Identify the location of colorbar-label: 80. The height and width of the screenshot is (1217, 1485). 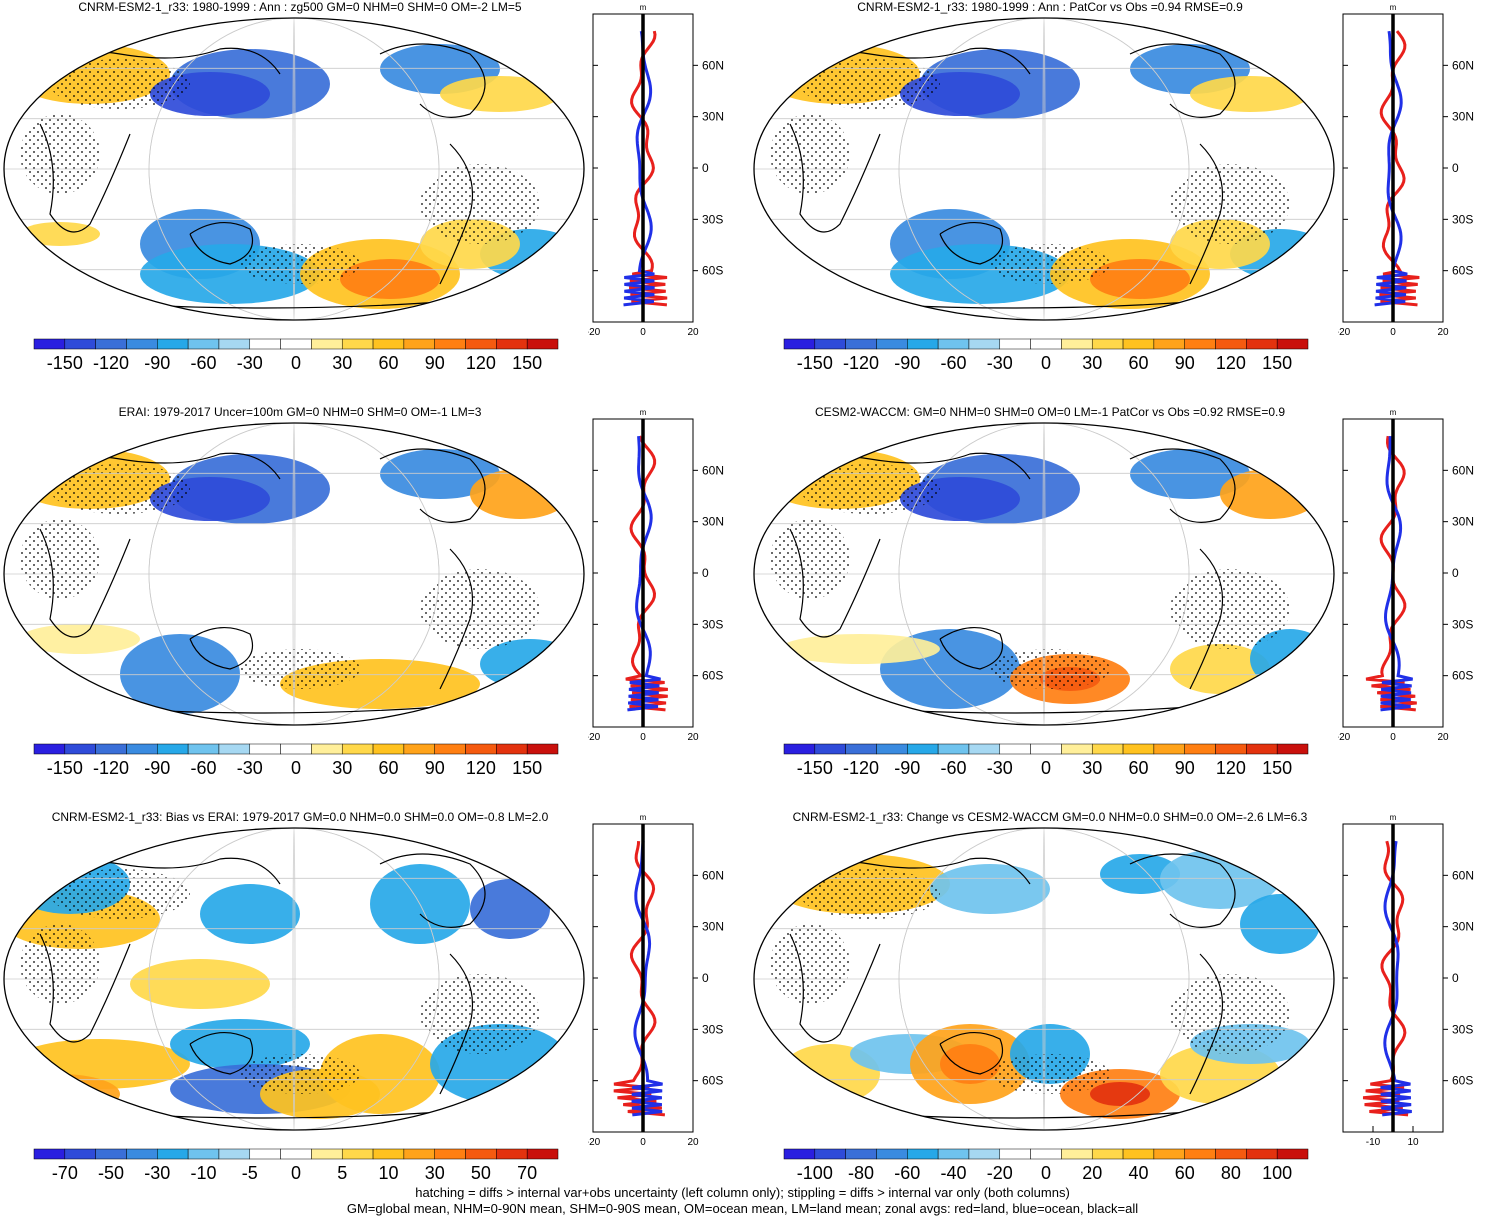
(1231, 1173).